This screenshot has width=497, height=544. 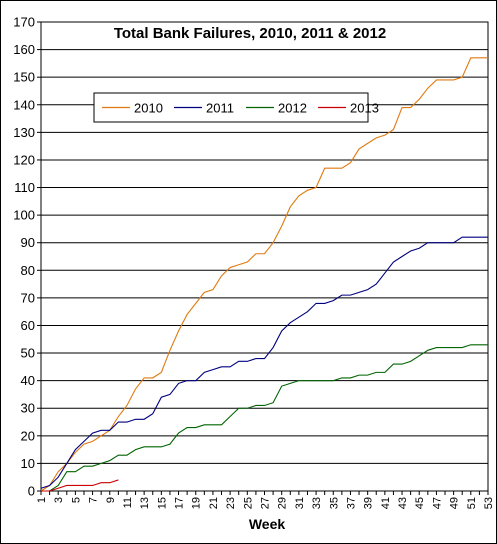 I want to click on legend-label-2013: 2013, so click(x=364, y=108).